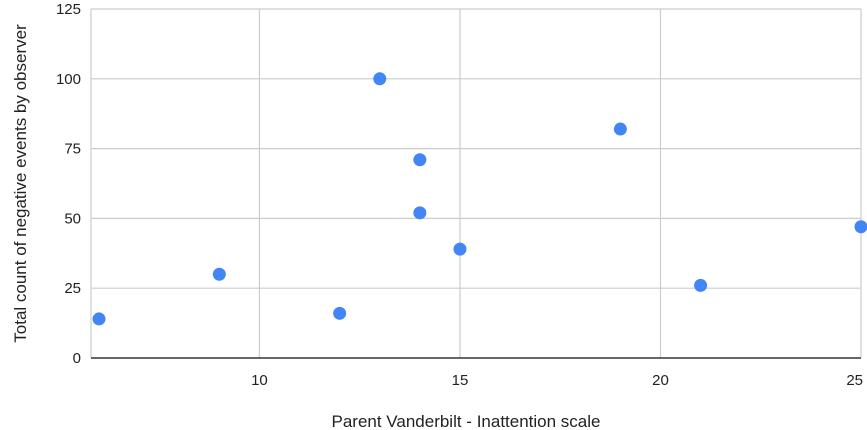  Describe the element at coordinates (72, 149) in the screenshot. I see `y-tick-label-75: 75` at that location.